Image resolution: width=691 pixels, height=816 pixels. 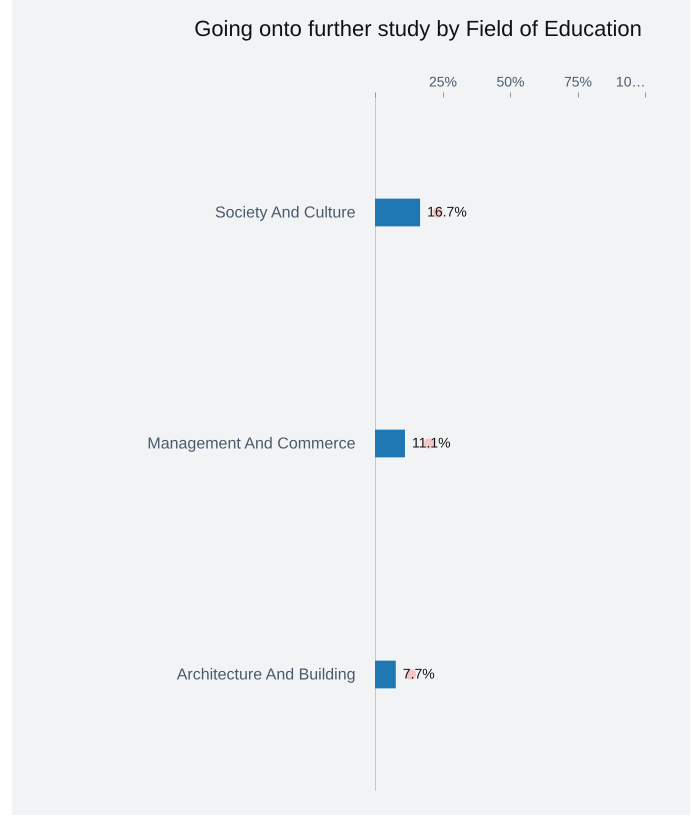 What do you see at coordinates (251, 444) in the screenshot?
I see `y-tick-label: Management And Commerce` at bounding box center [251, 444].